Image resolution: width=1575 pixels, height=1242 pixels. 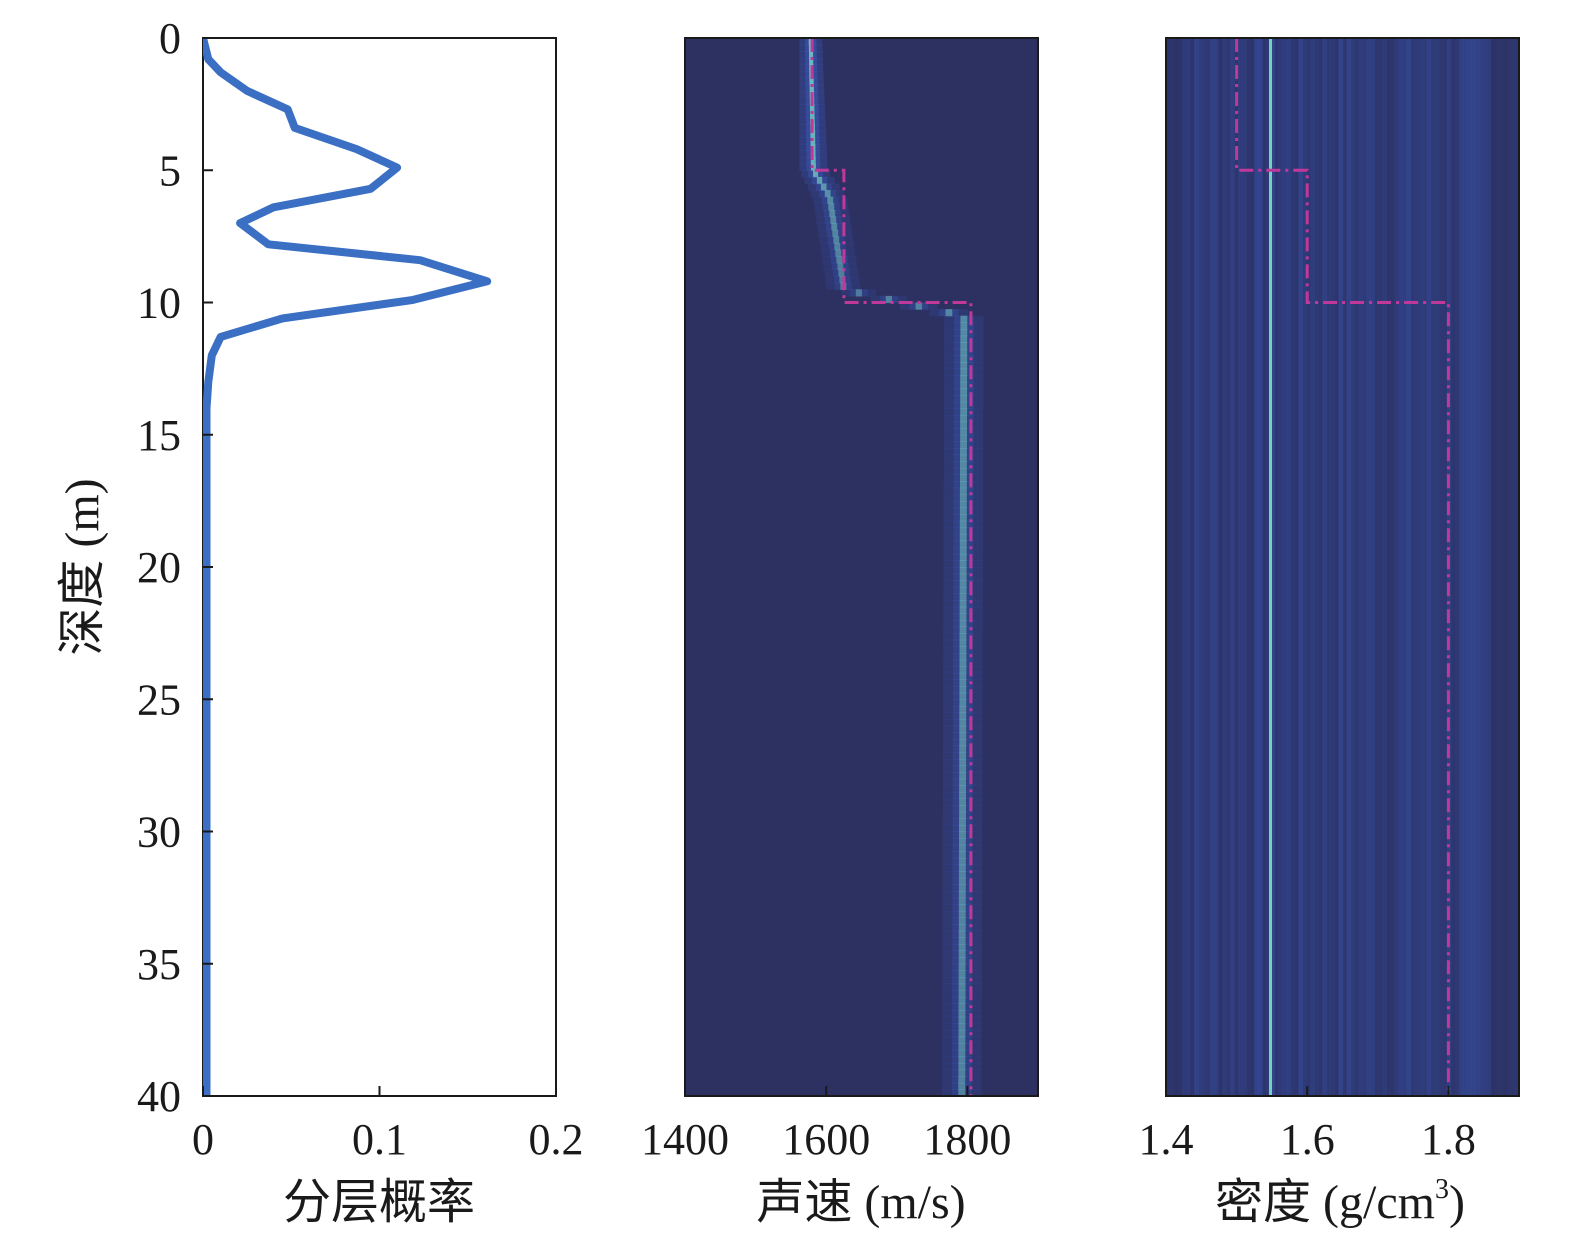 What do you see at coordinates (1448, 1139) in the screenshot?
I see `x-tick-label: 1.8` at bounding box center [1448, 1139].